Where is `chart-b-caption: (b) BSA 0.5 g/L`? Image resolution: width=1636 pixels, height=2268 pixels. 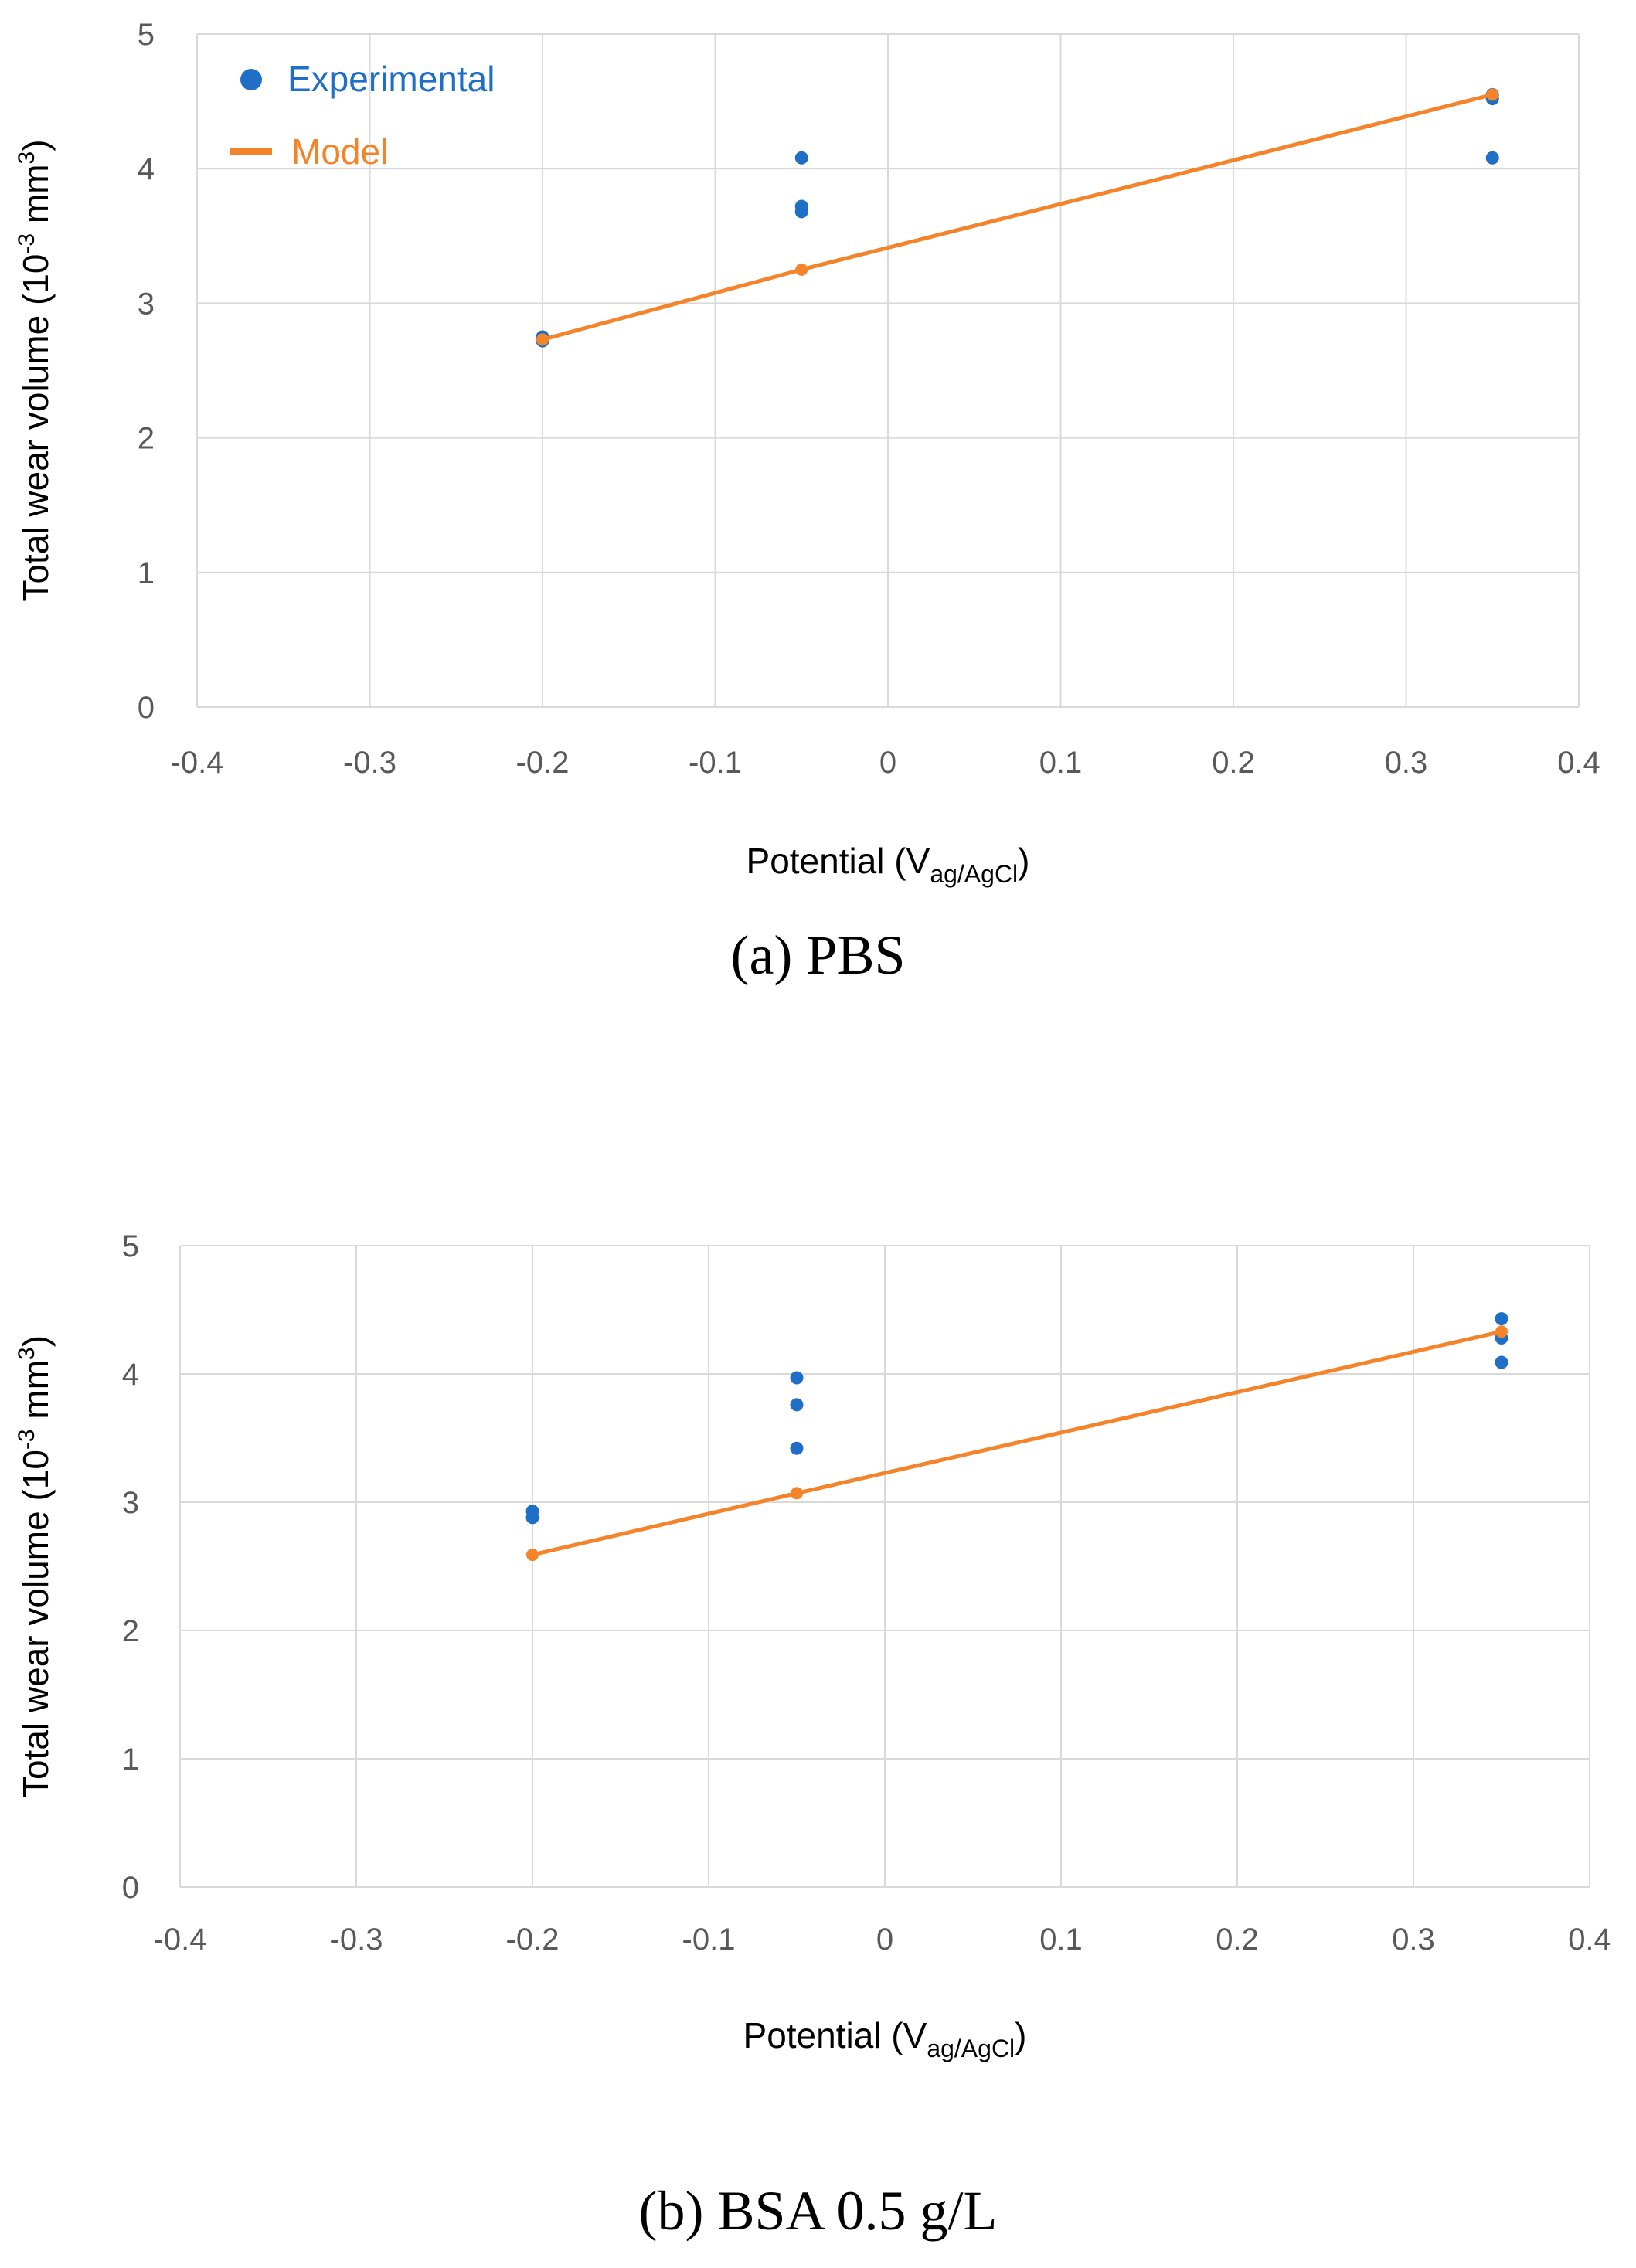
chart-b-caption: (b) BSA 0.5 g/L is located at coordinates (818, 2211).